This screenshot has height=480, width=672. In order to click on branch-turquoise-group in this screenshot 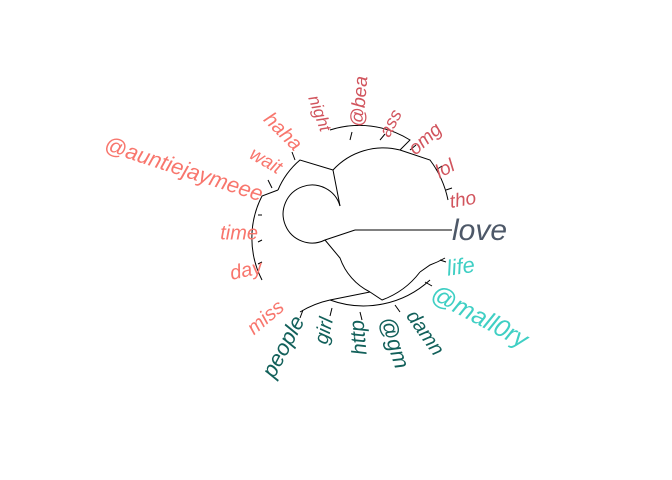, I will do `click(432, 265)`.